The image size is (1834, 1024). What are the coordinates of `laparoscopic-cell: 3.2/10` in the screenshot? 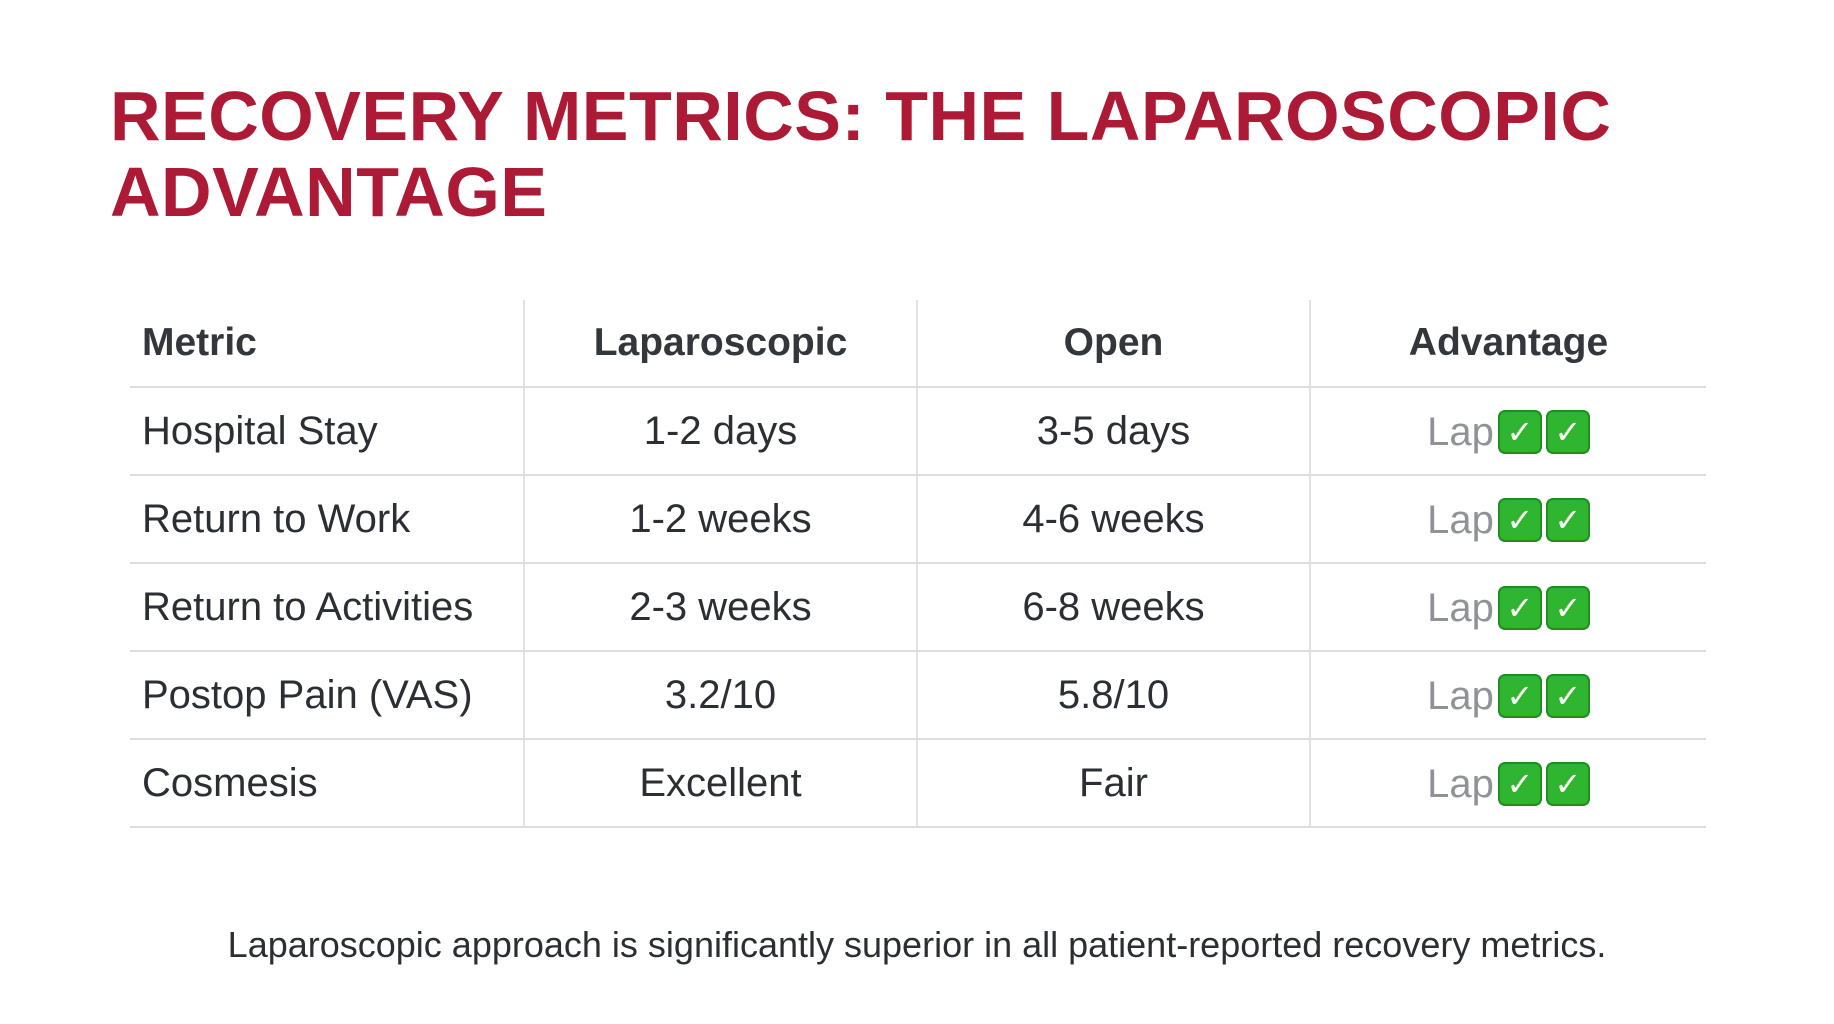 It's located at (721, 695).